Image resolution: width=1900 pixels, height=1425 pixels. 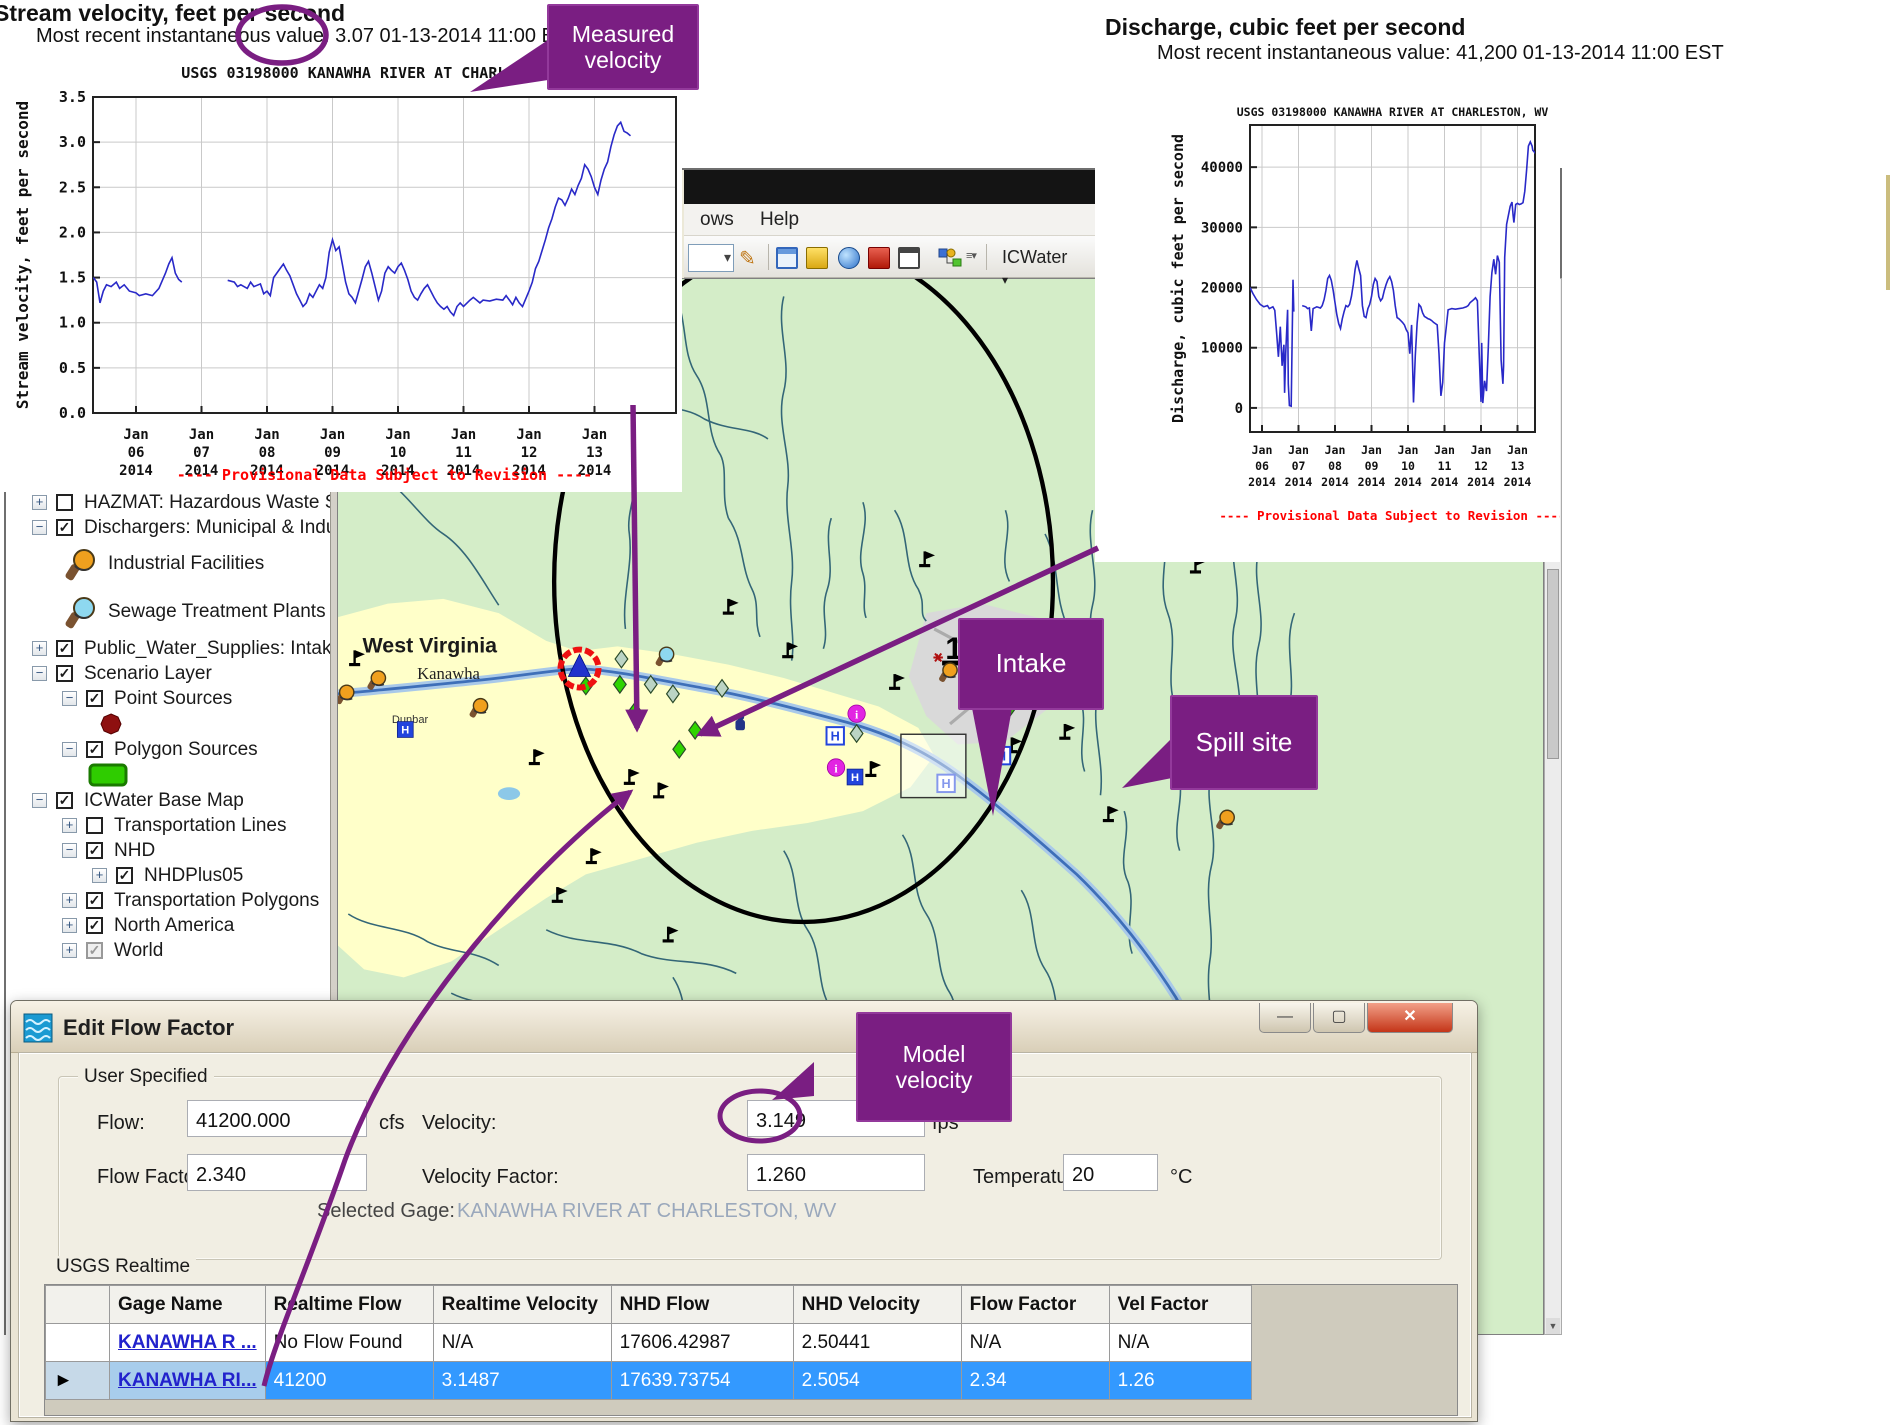 I want to click on scale-combo: ▾, so click(x=711, y=258).